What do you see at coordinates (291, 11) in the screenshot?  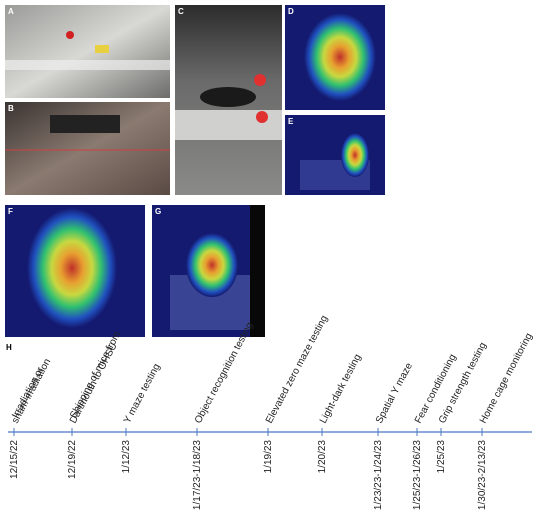 I see `panel-label: D` at bounding box center [291, 11].